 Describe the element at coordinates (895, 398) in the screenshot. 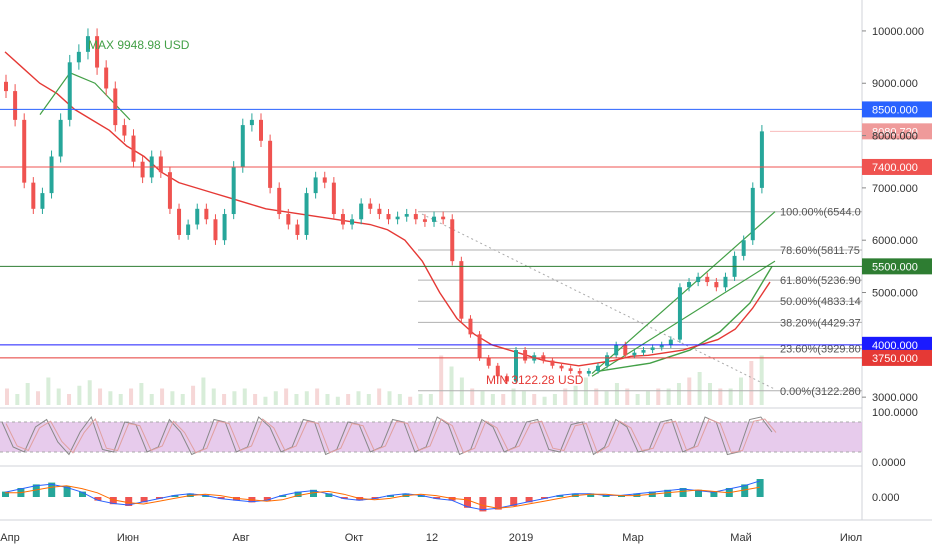

I see `y-tick-label: 3000.000` at that location.